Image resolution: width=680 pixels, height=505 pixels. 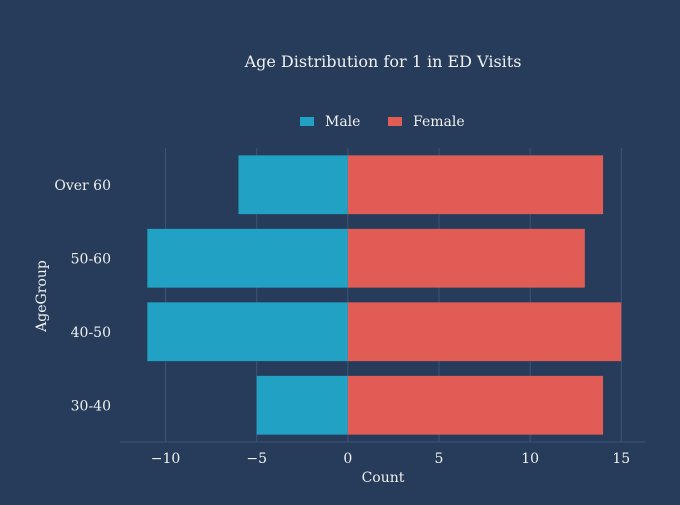 What do you see at coordinates (342, 122) in the screenshot?
I see `legend-label: Male` at bounding box center [342, 122].